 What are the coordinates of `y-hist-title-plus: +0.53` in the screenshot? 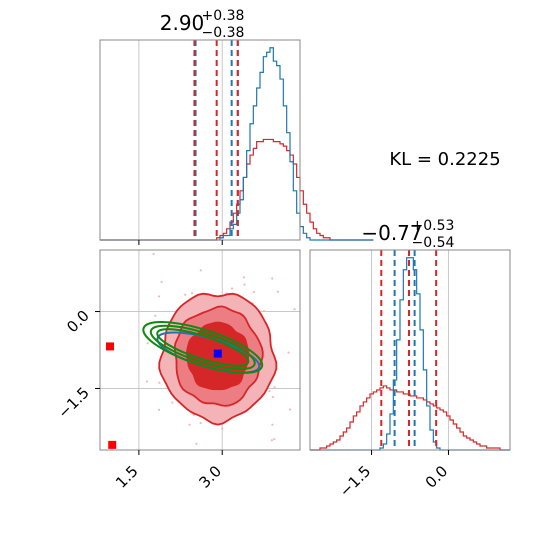 It's located at (433, 226).